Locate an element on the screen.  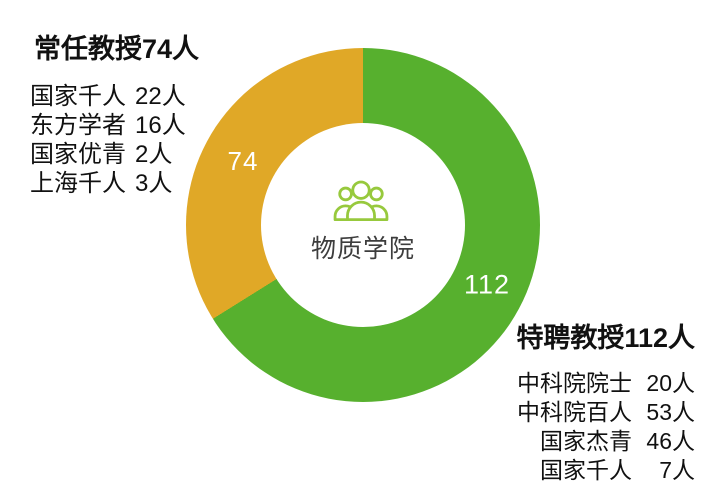
stat-value: 46人 is located at coordinates (670, 441).